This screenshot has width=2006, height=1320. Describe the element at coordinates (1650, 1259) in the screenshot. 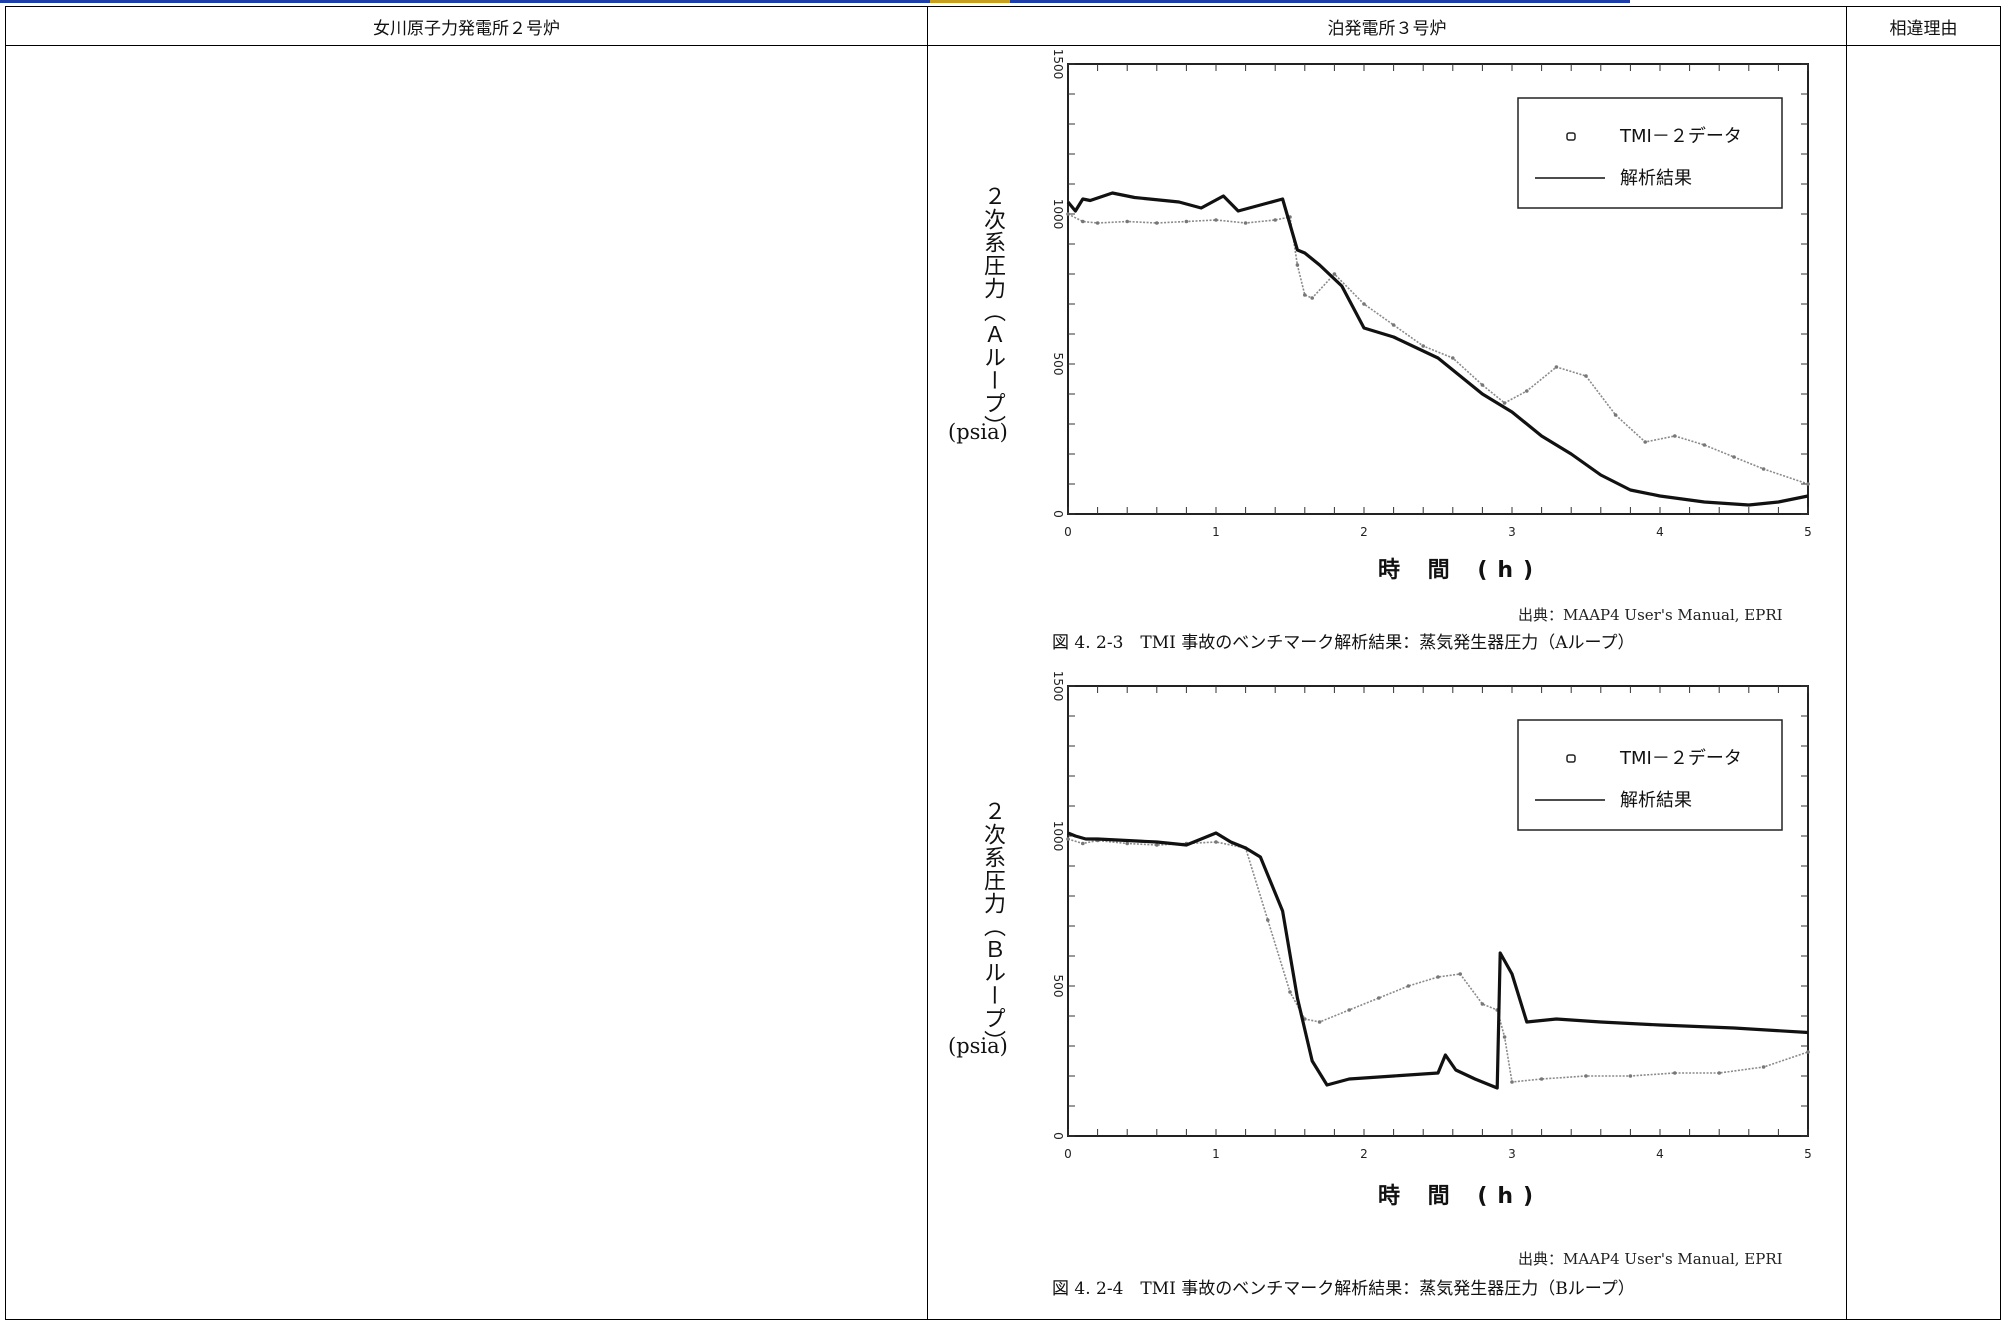

I see `source-note-b: 出典：MAAP4 User's Manual, EPRI` at that location.